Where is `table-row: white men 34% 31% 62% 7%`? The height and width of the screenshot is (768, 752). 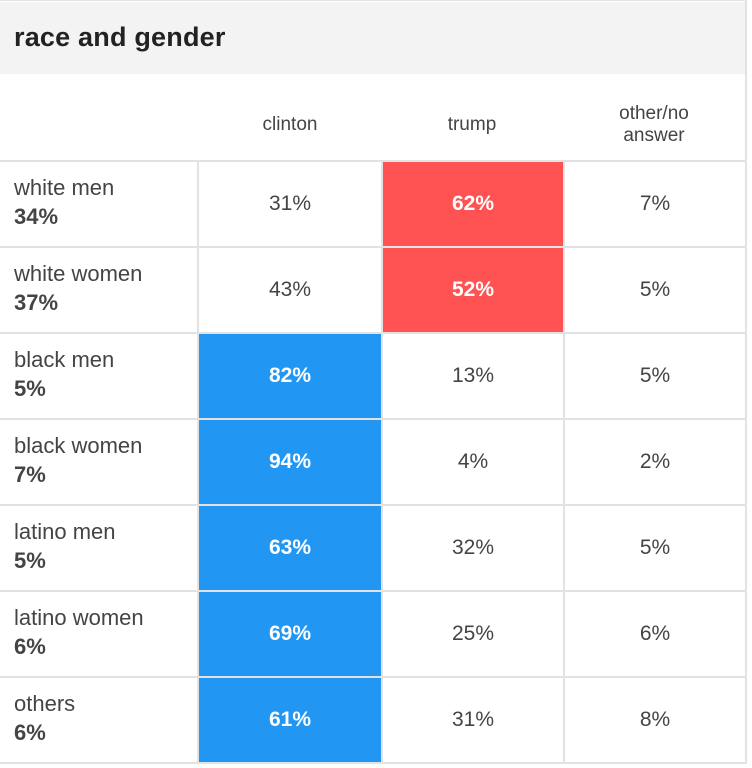 table-row: white men 34% 31% 62% 7% is located at coordinates (372, 203).